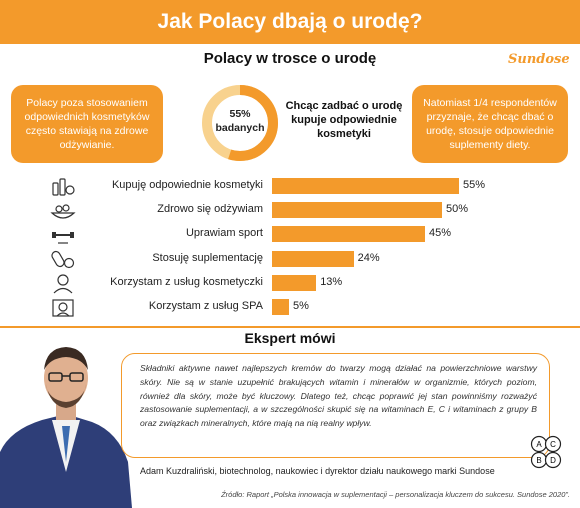 The height and width of the screenshot is (508, 580). I want to click on vitamins-icon: A C B D, so click(546, 452).